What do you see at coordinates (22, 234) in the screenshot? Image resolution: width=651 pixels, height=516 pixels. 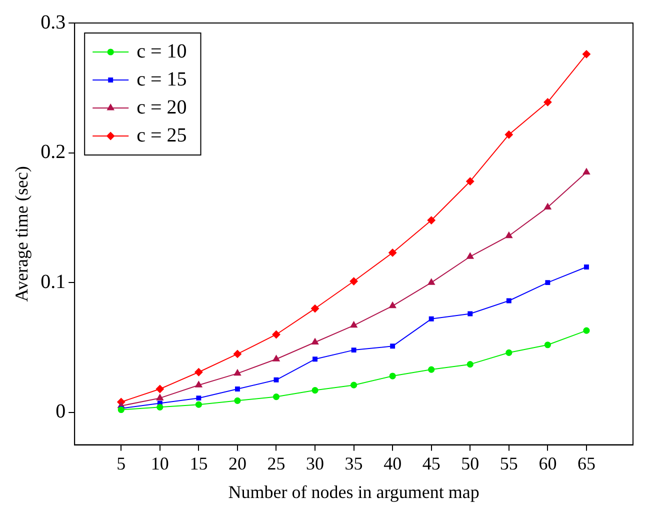 I see `y-axis-title: Average time (sec)` at bounding box center [22, 234].